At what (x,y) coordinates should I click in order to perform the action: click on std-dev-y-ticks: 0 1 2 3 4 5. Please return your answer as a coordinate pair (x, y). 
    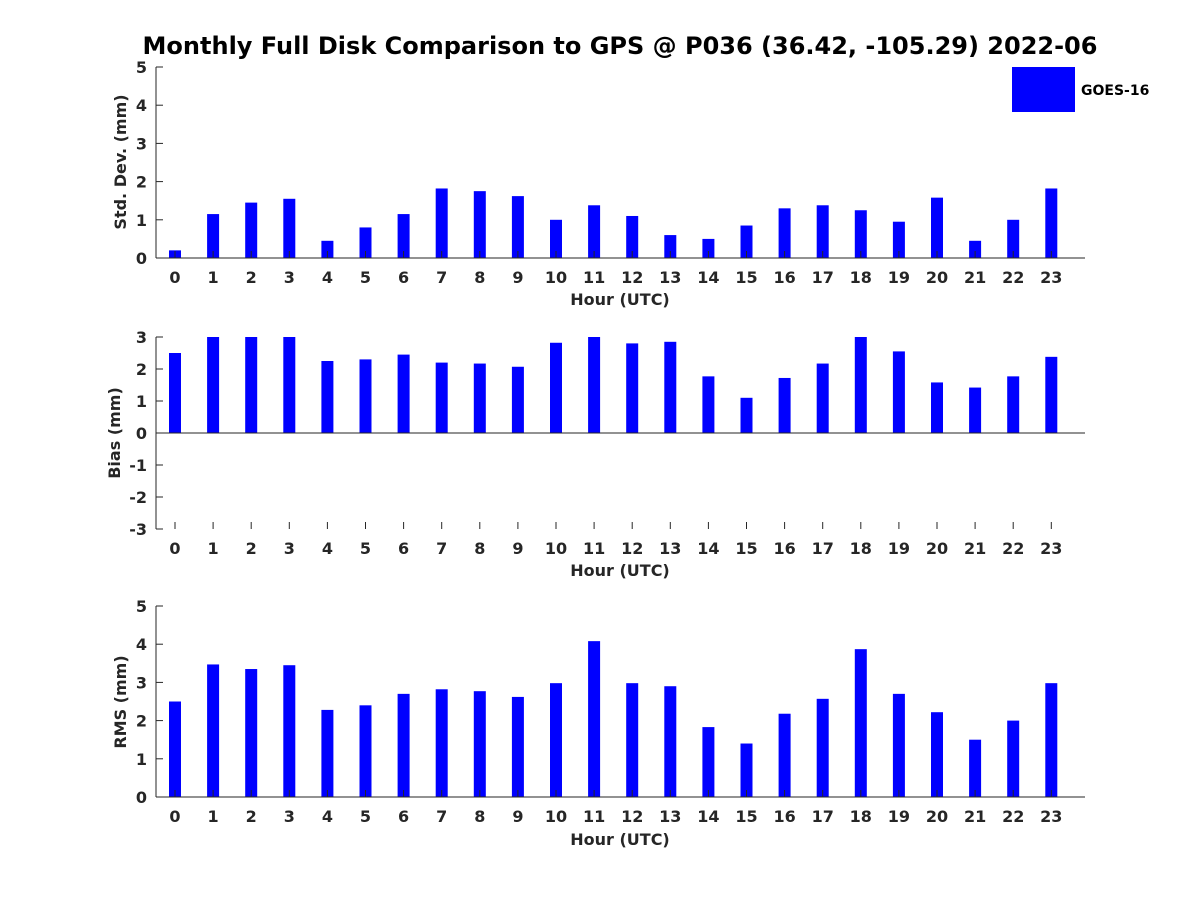
    Looking at the image, I should click on (149, 163).